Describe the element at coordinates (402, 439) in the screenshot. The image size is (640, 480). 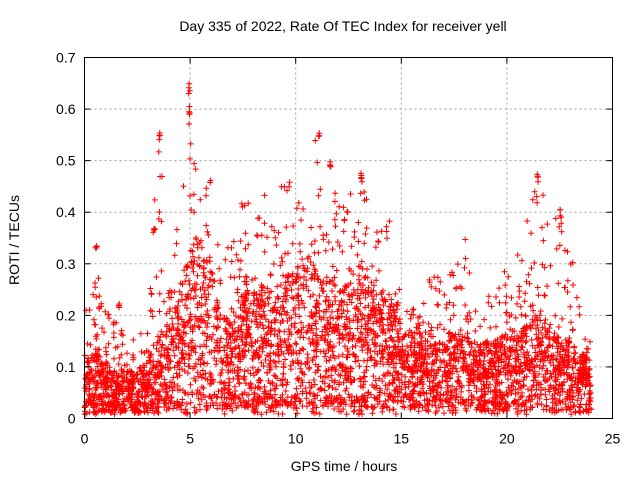
I see `x-tick-label: 15` at that location.